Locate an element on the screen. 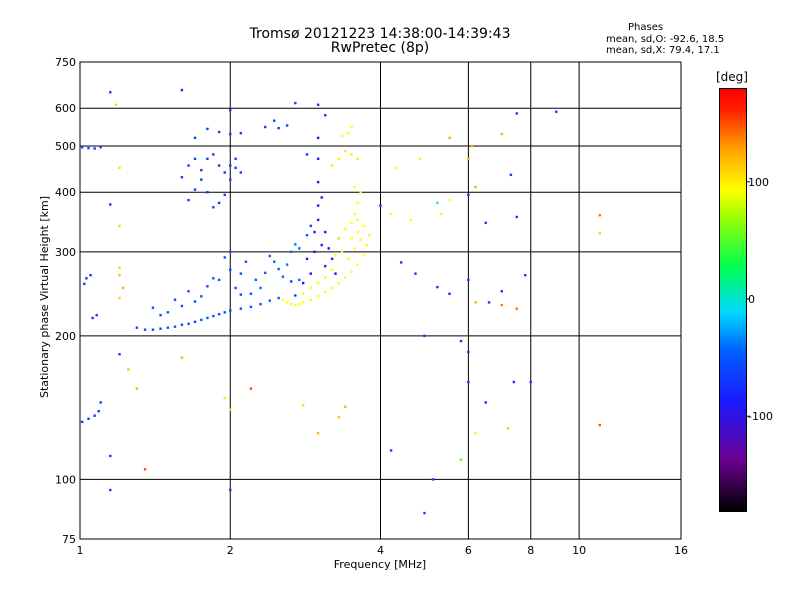  y-tick-label: 200 is located at coordinates (65, 336).